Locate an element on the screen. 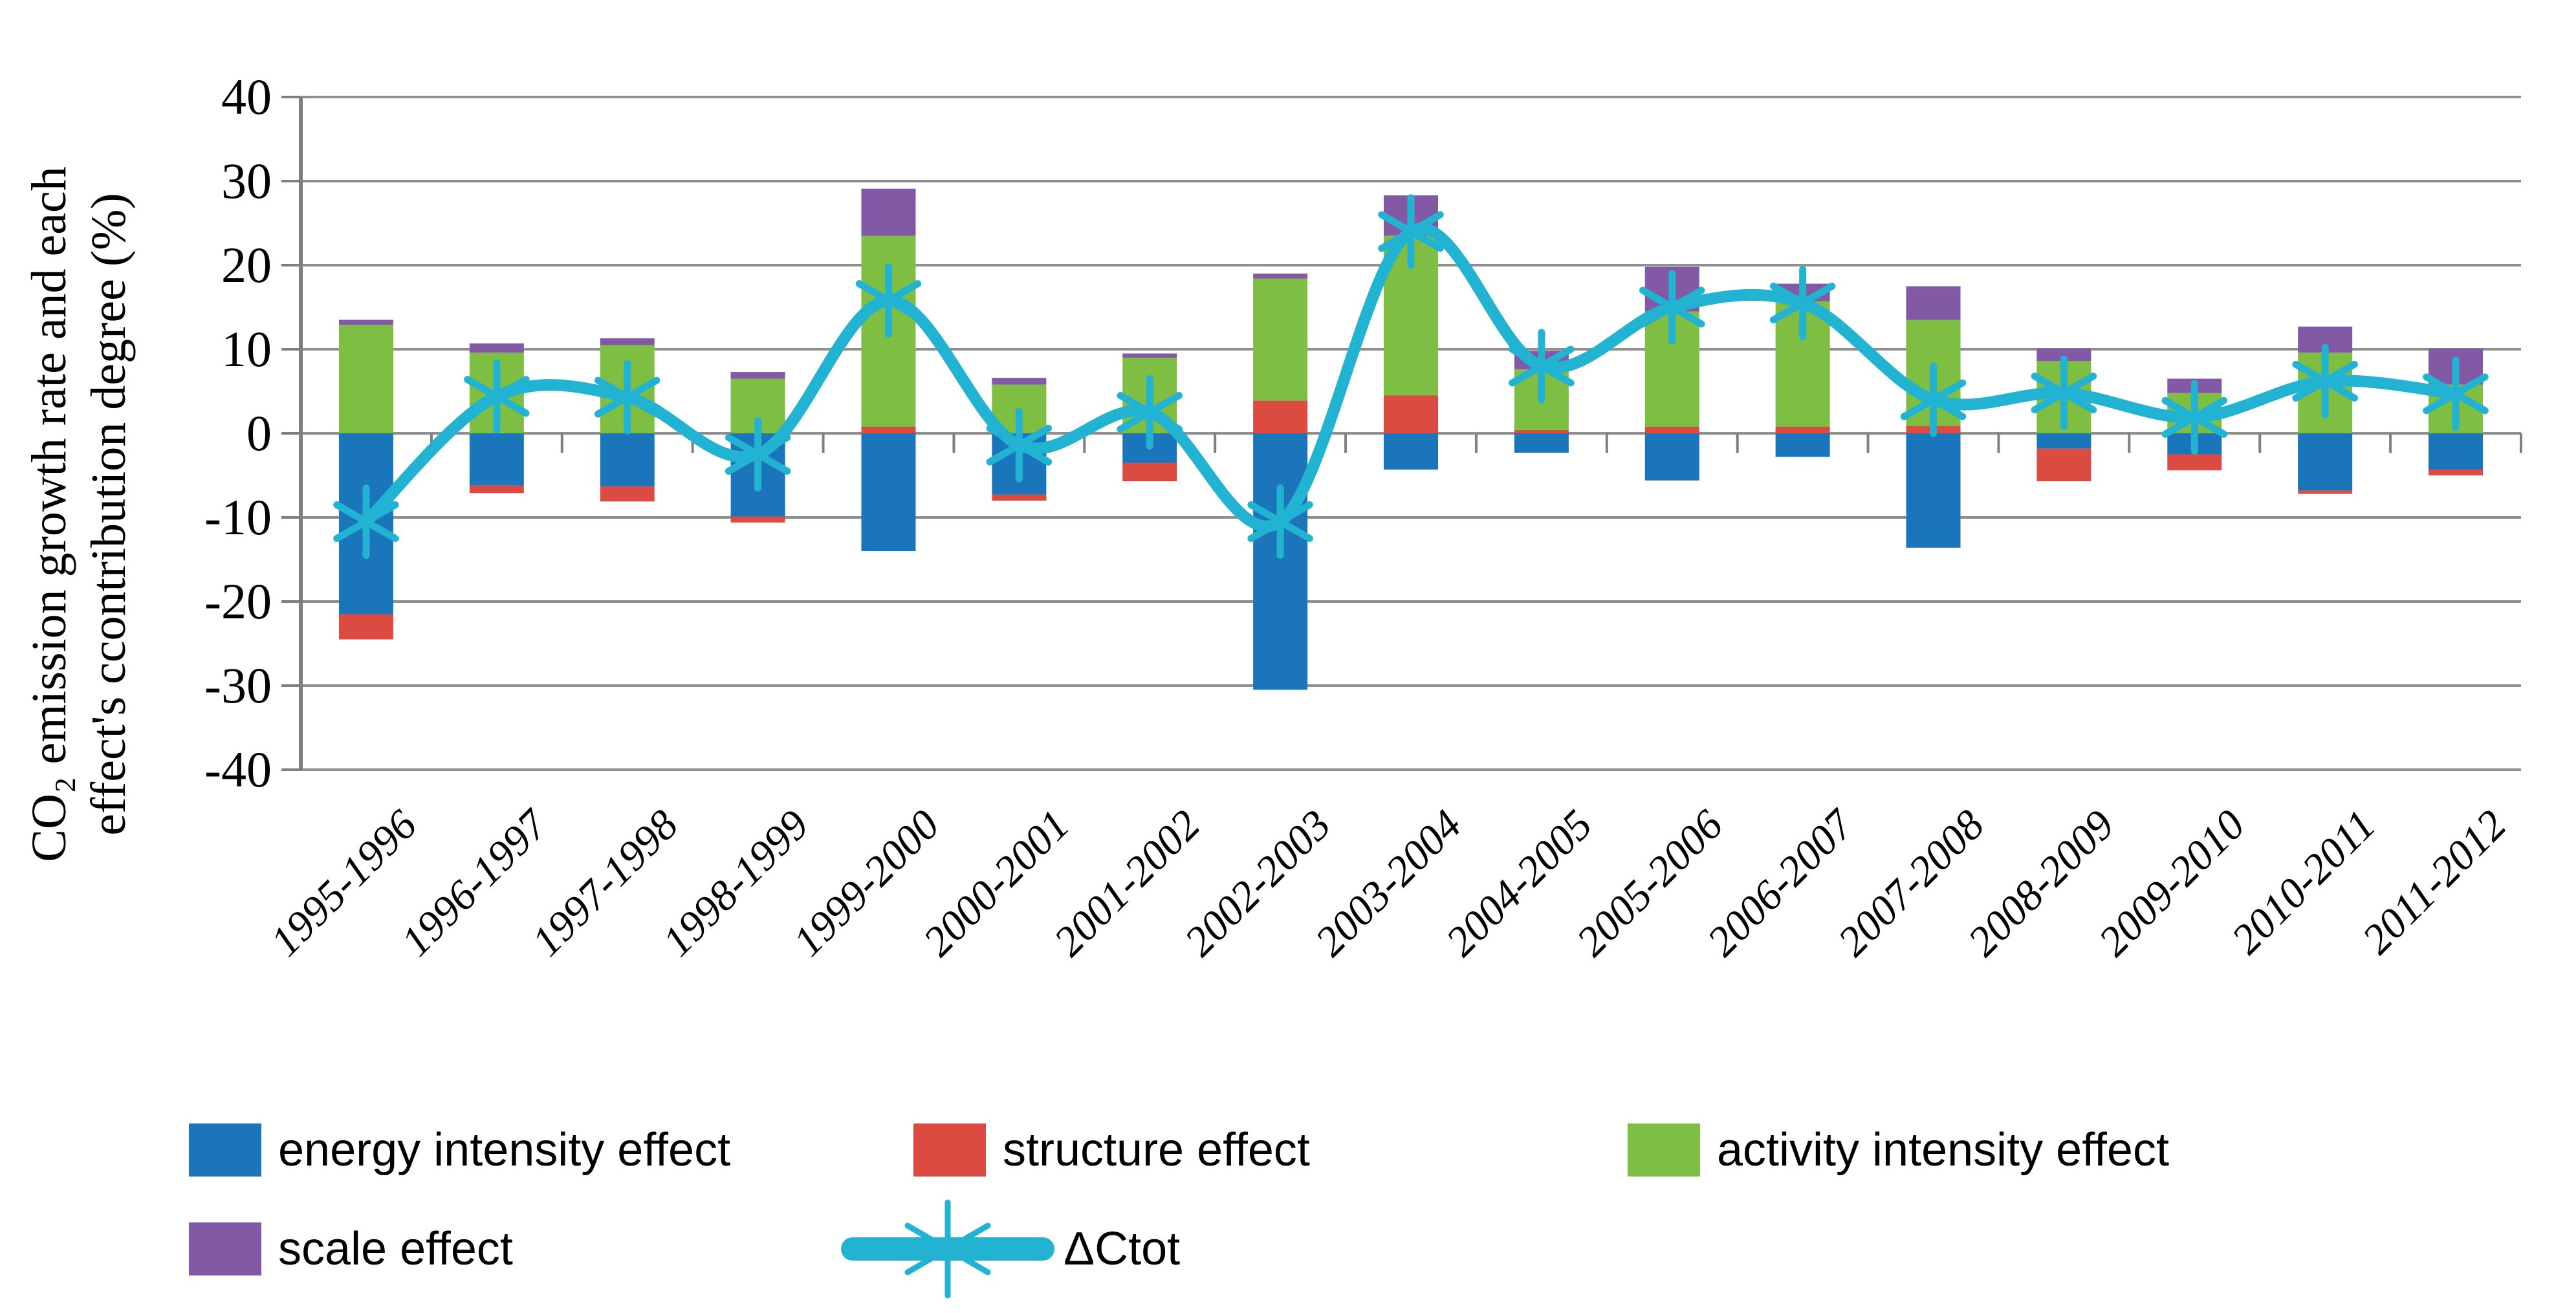 Image resolution: width=2576 pixels, height=1313 pixels. bar-segment-scale-effect-1995-1996 is located at coordinates (365, 322).